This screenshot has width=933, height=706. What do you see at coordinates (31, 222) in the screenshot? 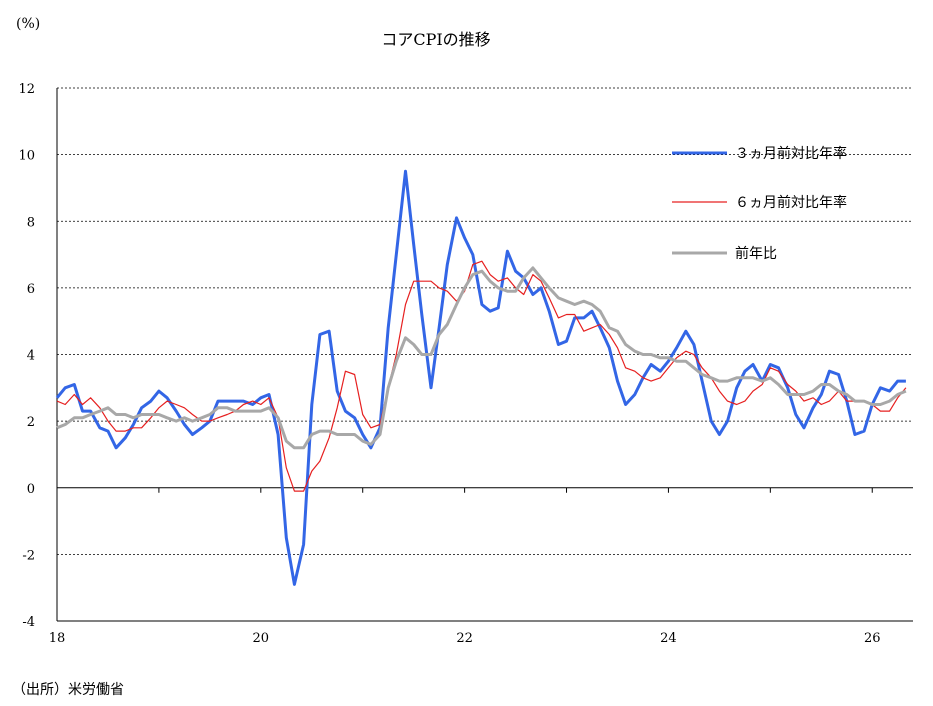
I see `y-tick-label: 8` at bounding box center [31, 222].